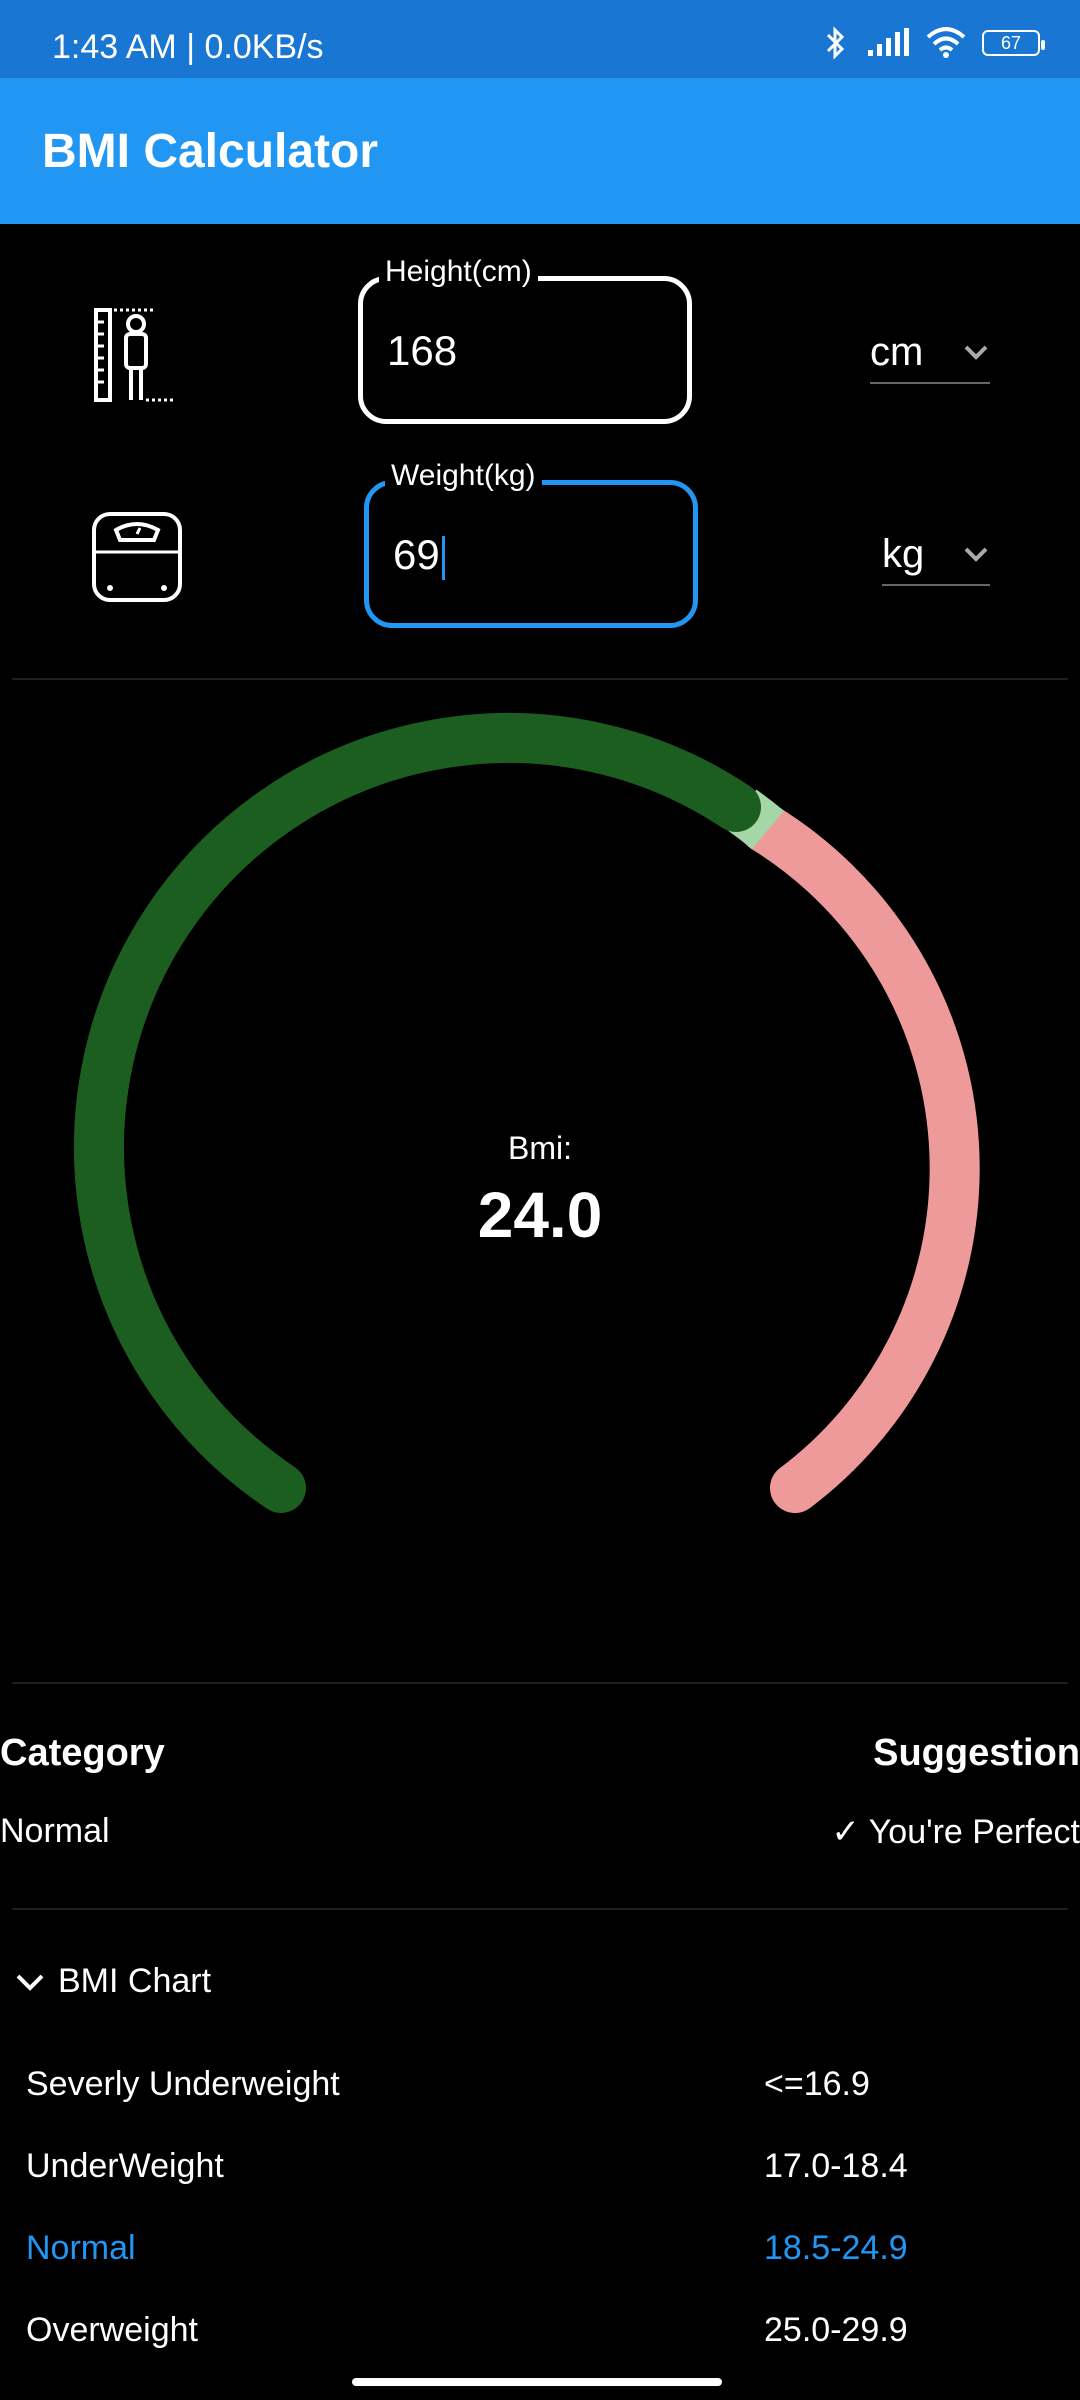  I want to click on weighing-scale-icon, so click(137, 557).